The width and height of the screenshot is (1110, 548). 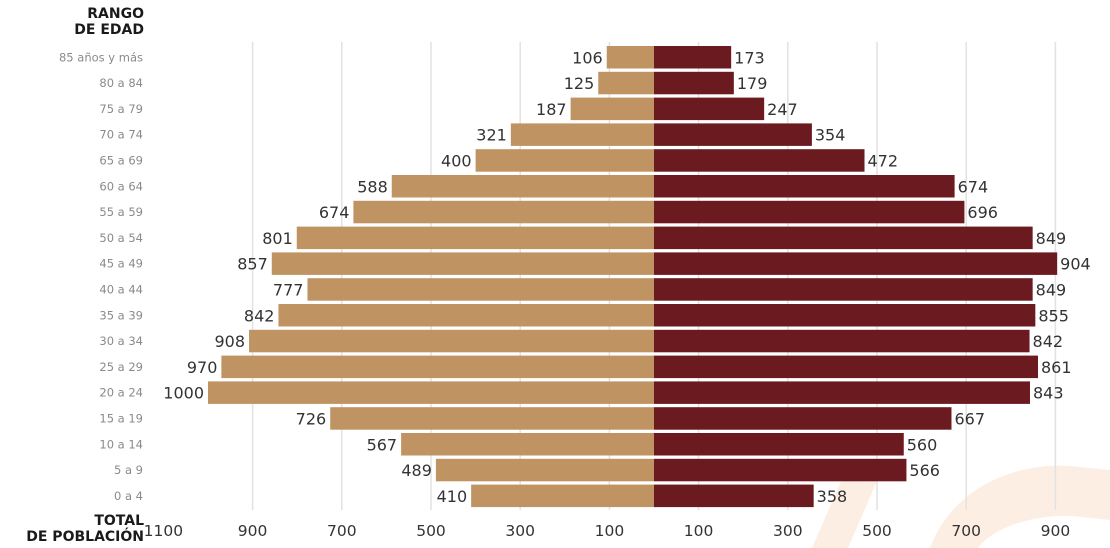 I want to click on bar-left-value-label: 400, so click(x=456, y=160).